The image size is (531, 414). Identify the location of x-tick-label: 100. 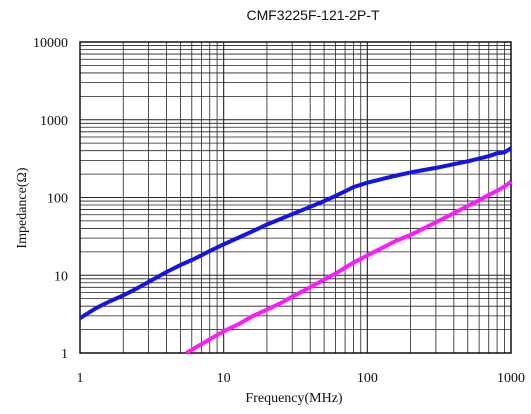
(367, 378).